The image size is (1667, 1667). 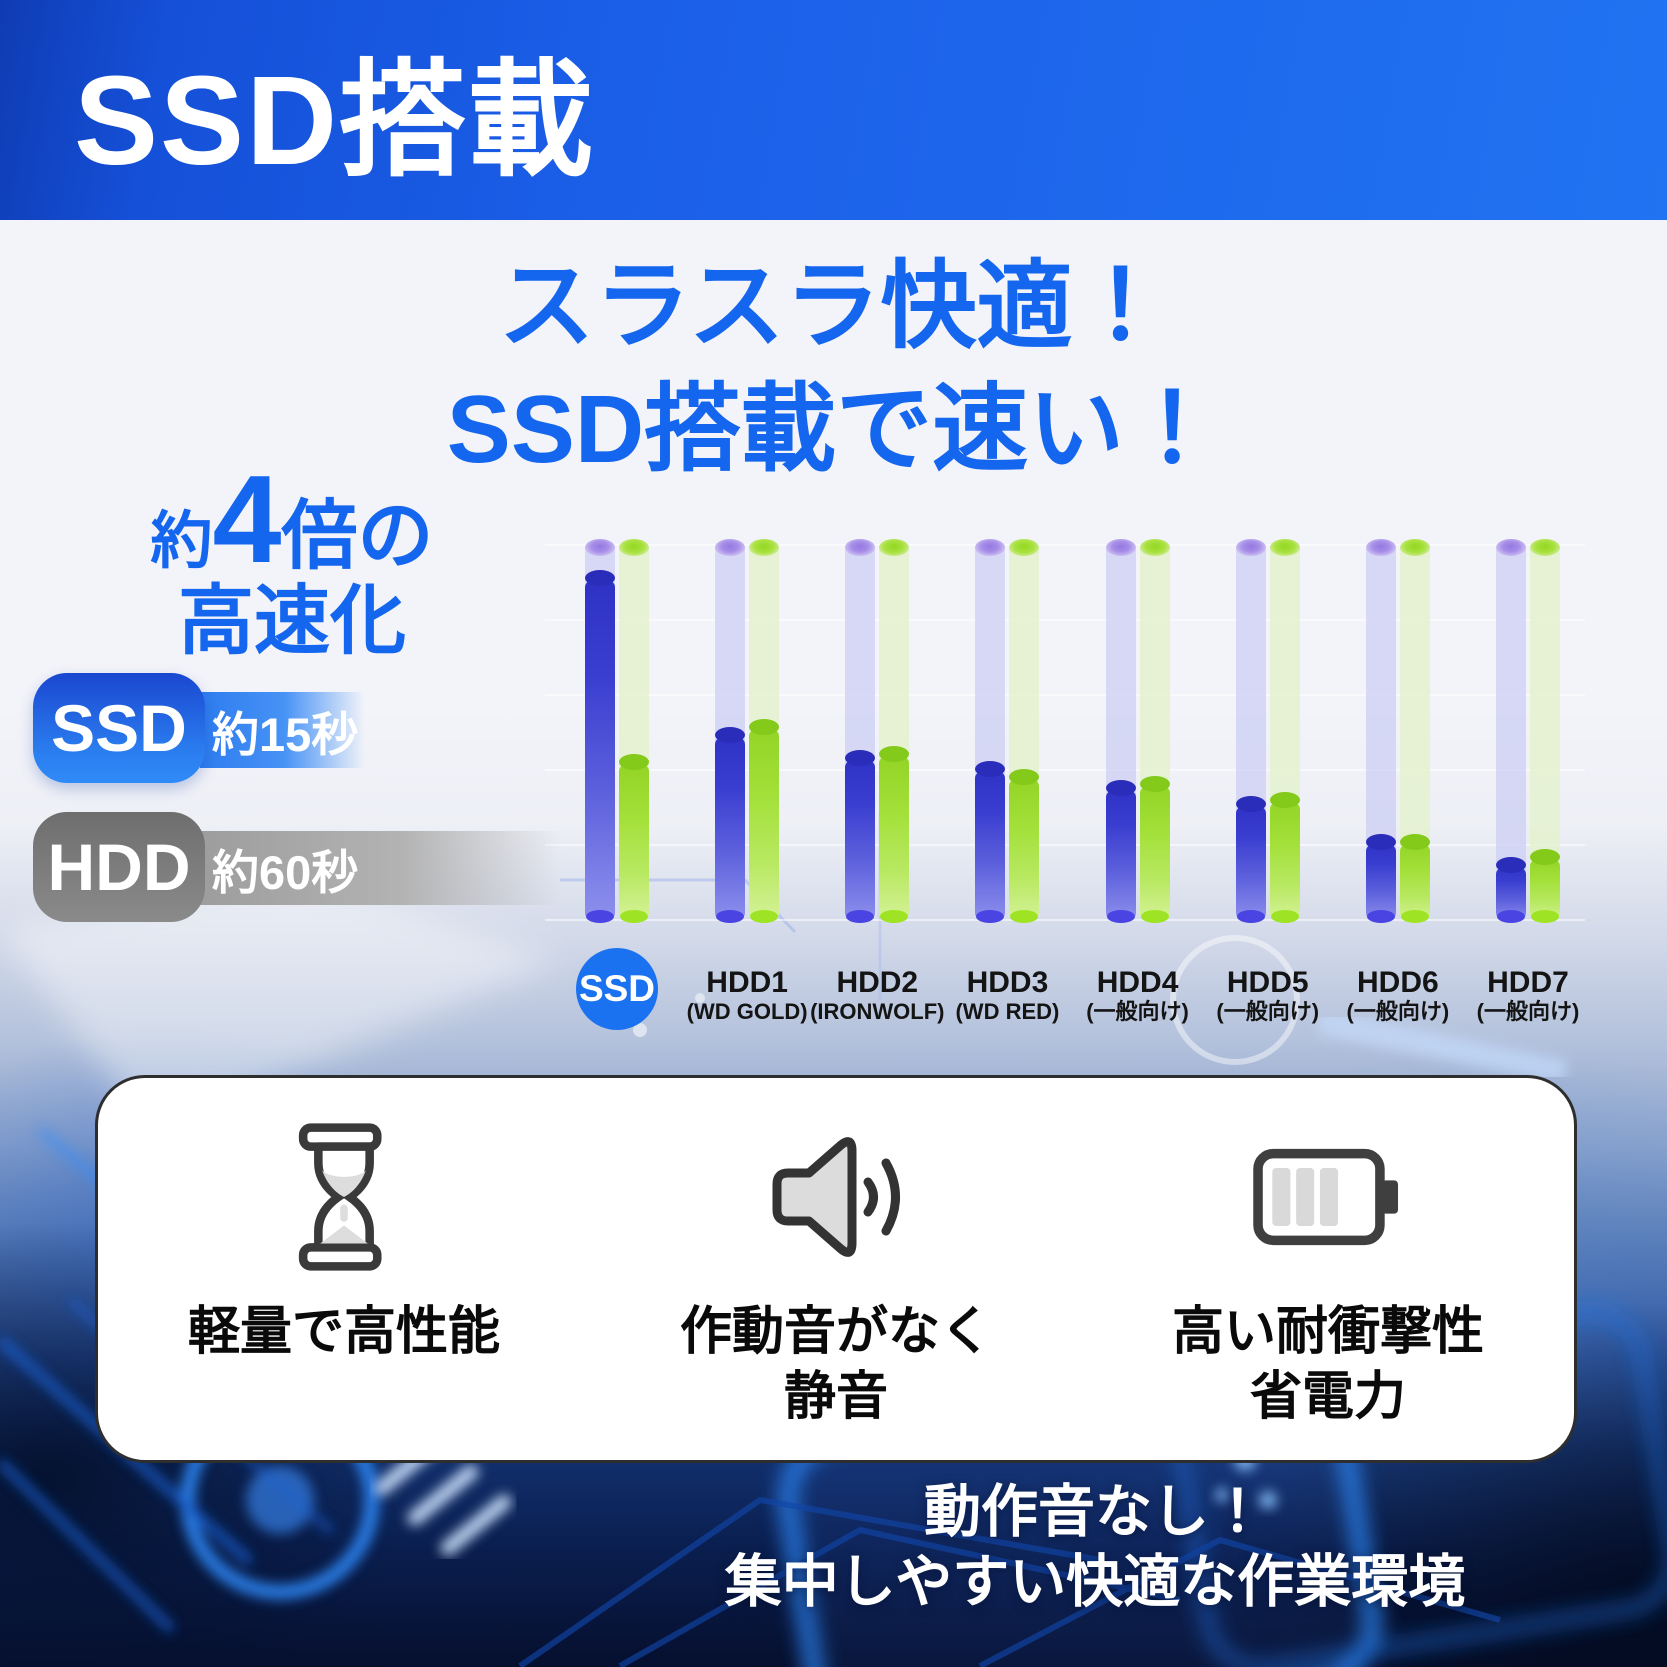 What do you see at coordinates (285, 872) in the screenshot?
I see `hdd-time-value: 約60秒` at bounding box center [285, 872].